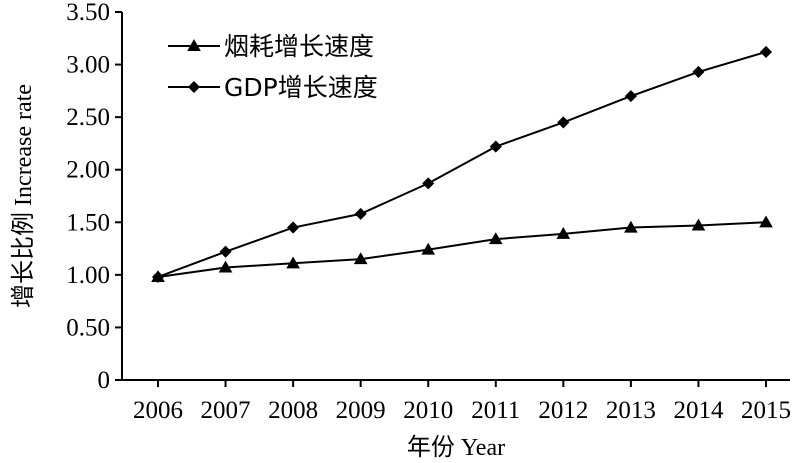 The image size is (800, 463). What do you see at coordinates (88, 327) in the screenshot?
I see `y-tick-label: 0.50` at bounding box center [88, 327].